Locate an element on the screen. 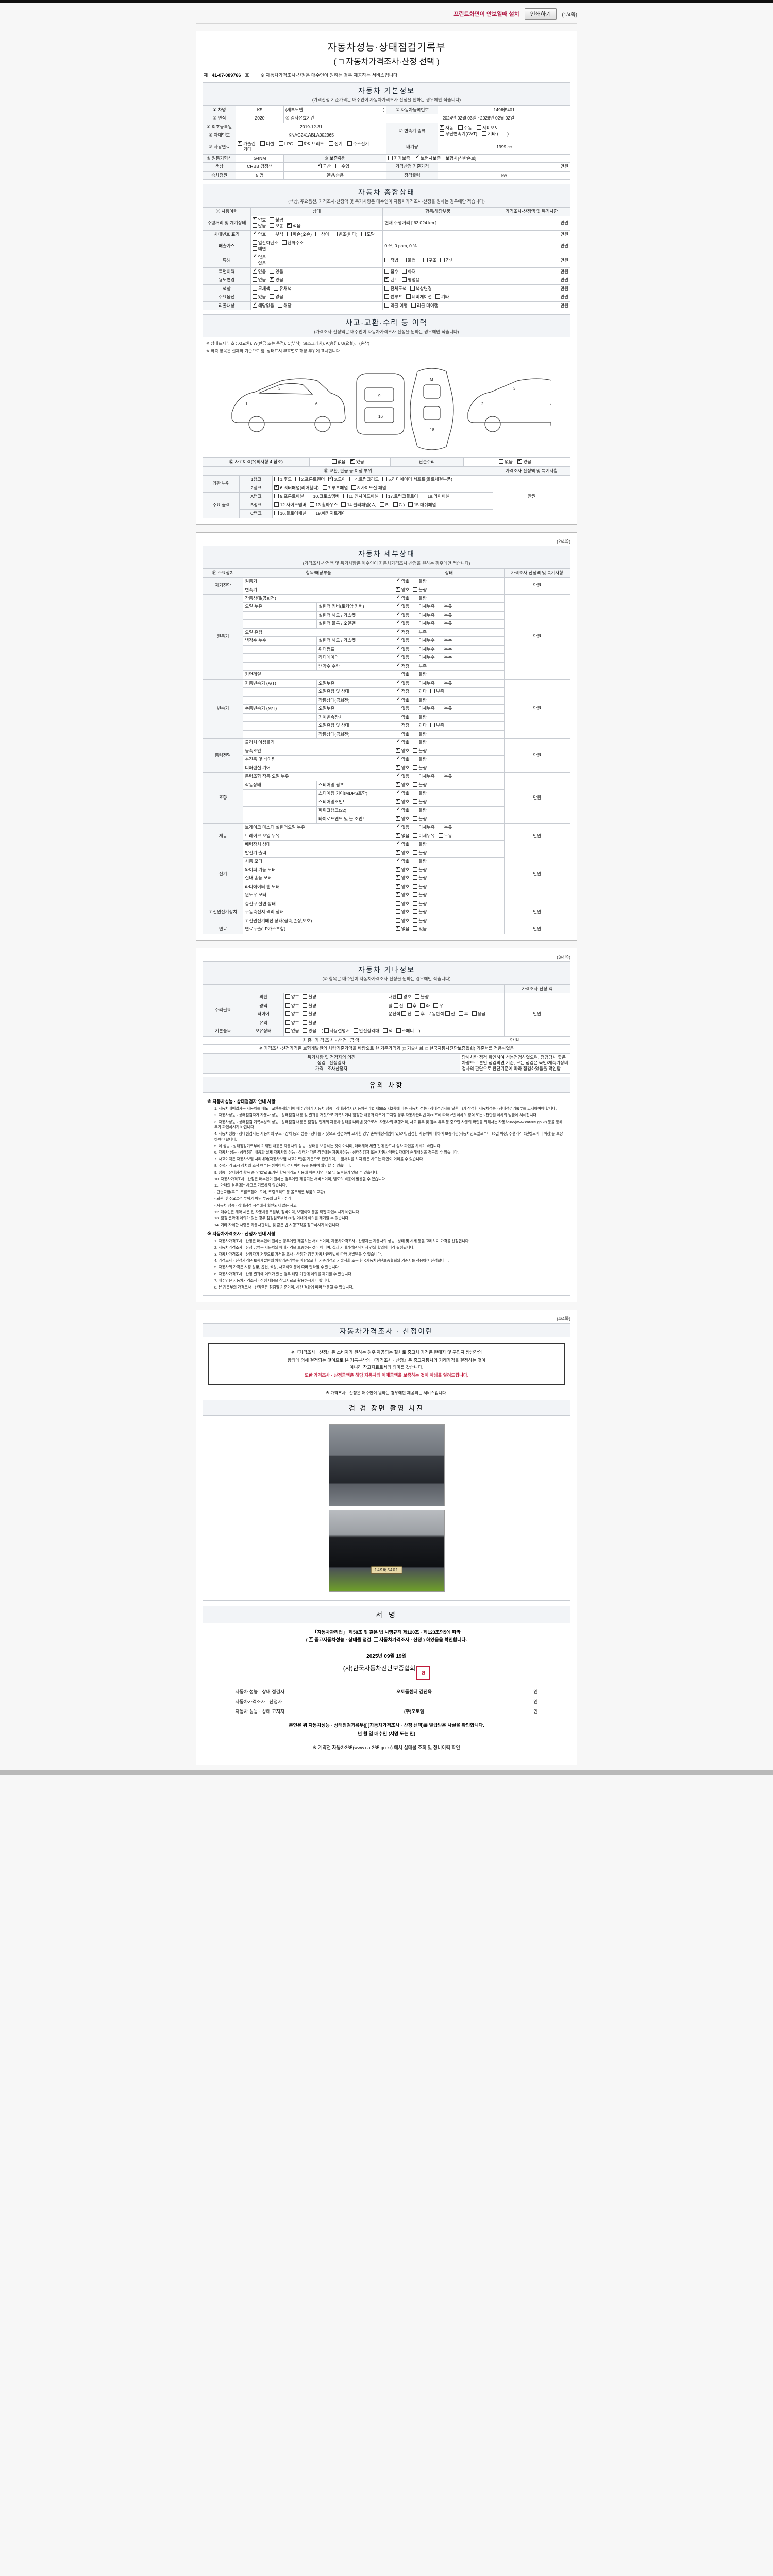  item-opt-0: 리콜 이행 is located at coordinates (396, 305).